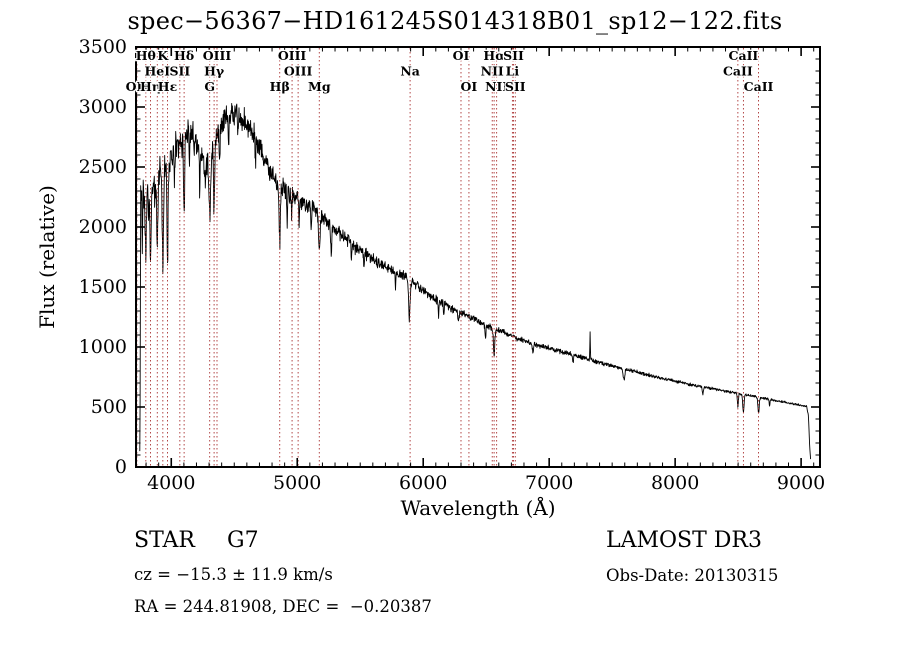 This screenshot has height=649, width=900. I want to click on y-tick-label: 3000, so click(103, 107).